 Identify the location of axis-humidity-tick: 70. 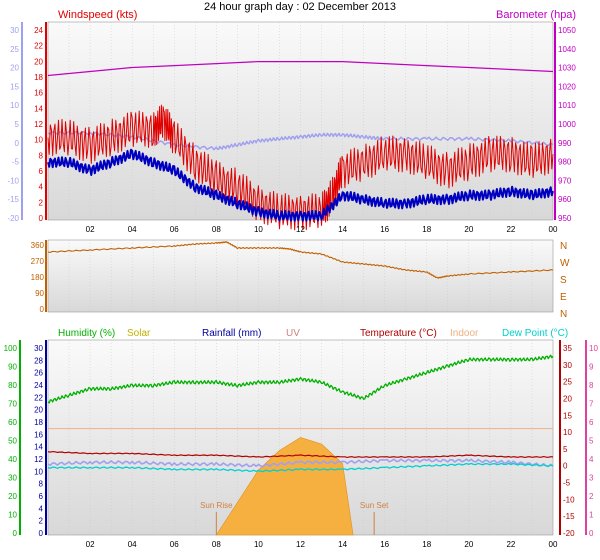
(12, 404).